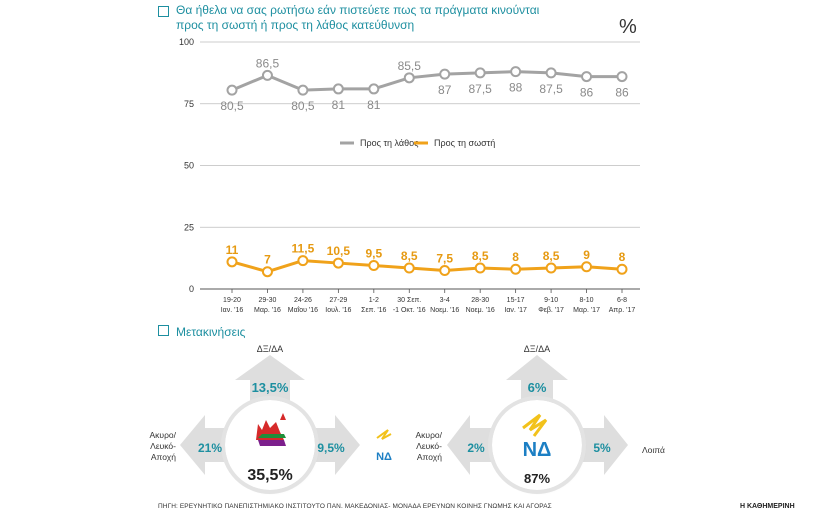 The width and height of the screenshot is (830, 520). What do you see at coordinates (515, 310) in the screenshot?
I see `x-tick-label: Ιαν. '17` at bounding box center [515, 310].